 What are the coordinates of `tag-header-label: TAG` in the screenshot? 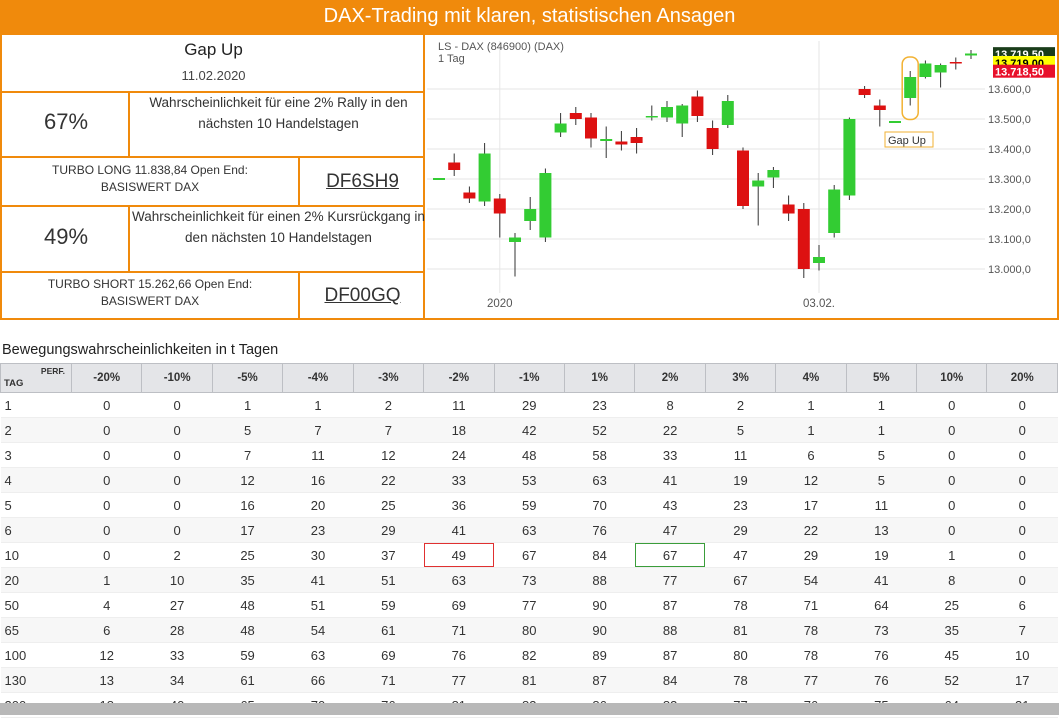 It's located at (14, 383).